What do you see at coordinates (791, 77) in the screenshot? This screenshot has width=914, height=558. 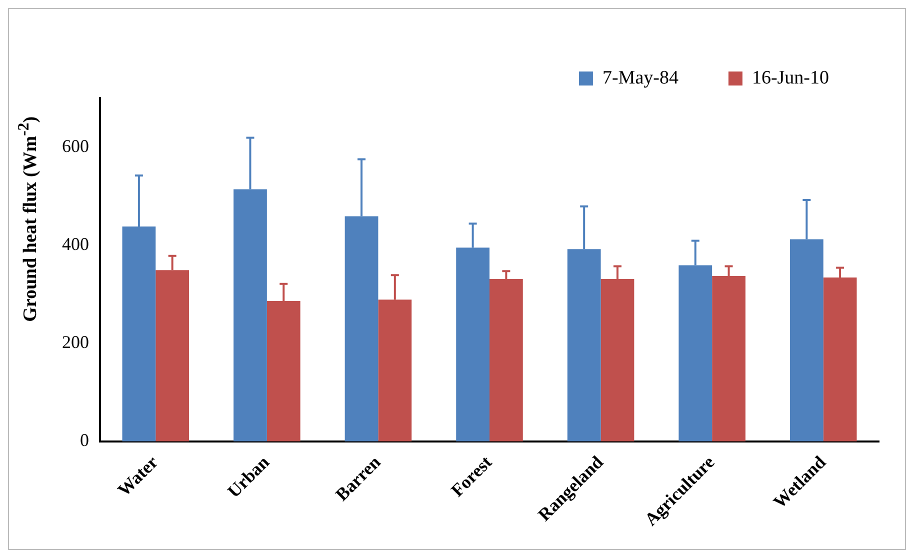 I see `legend-label: 16-Jun-10` at bounding box center [791, 77].